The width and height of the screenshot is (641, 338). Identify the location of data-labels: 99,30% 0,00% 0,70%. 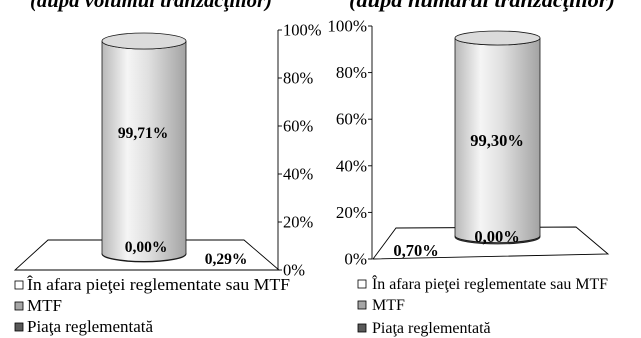
(458, 195).